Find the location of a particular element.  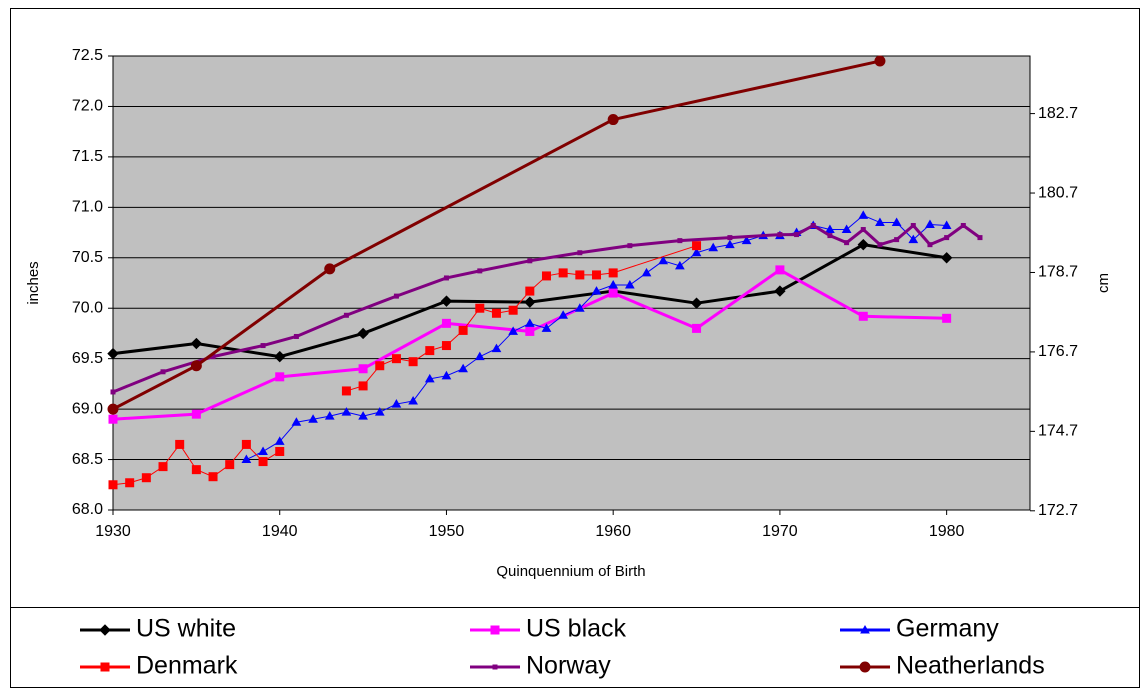

y-axis-title: inches is located at coordinates (33, 282).